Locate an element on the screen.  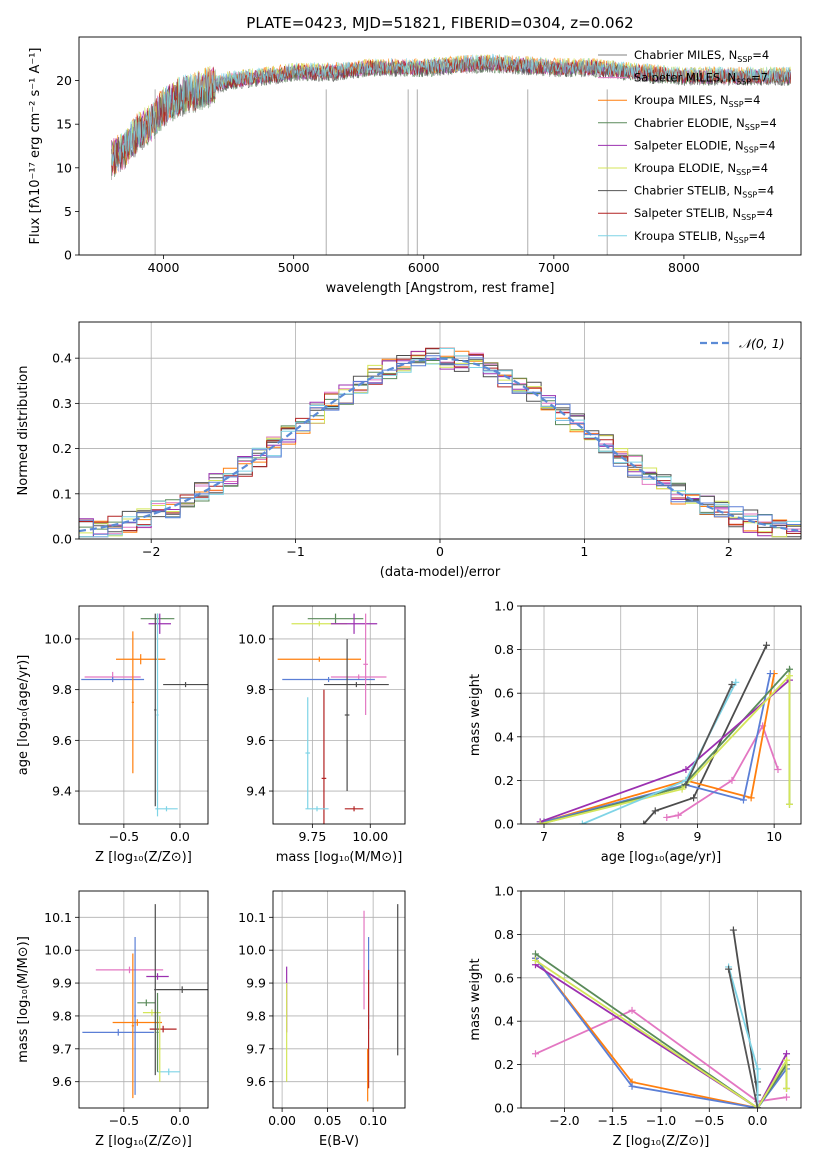
x-tick-label: −2 is located at coordinates (151, 551).